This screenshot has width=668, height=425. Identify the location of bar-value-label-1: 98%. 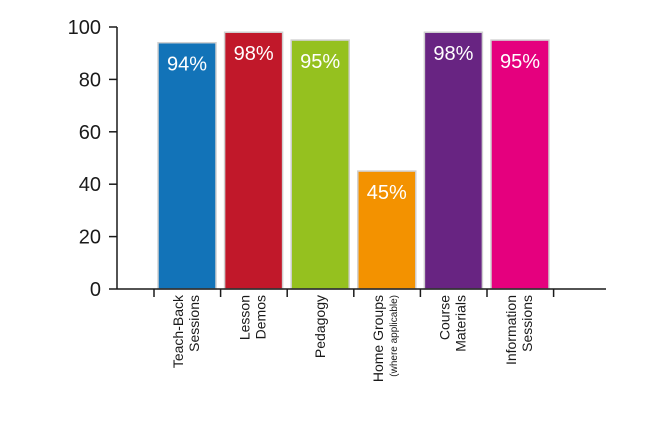
(254, 54).